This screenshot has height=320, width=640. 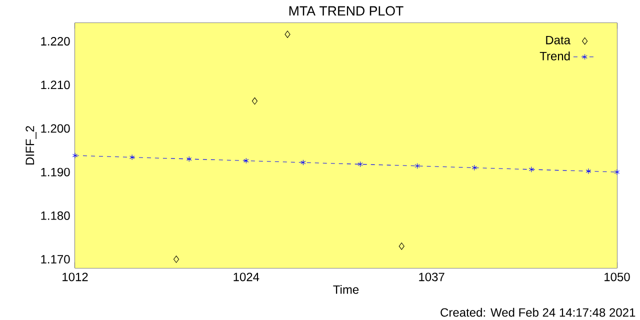 I want to click on y-tick-label: 1.180, so click(x=55, y=215).